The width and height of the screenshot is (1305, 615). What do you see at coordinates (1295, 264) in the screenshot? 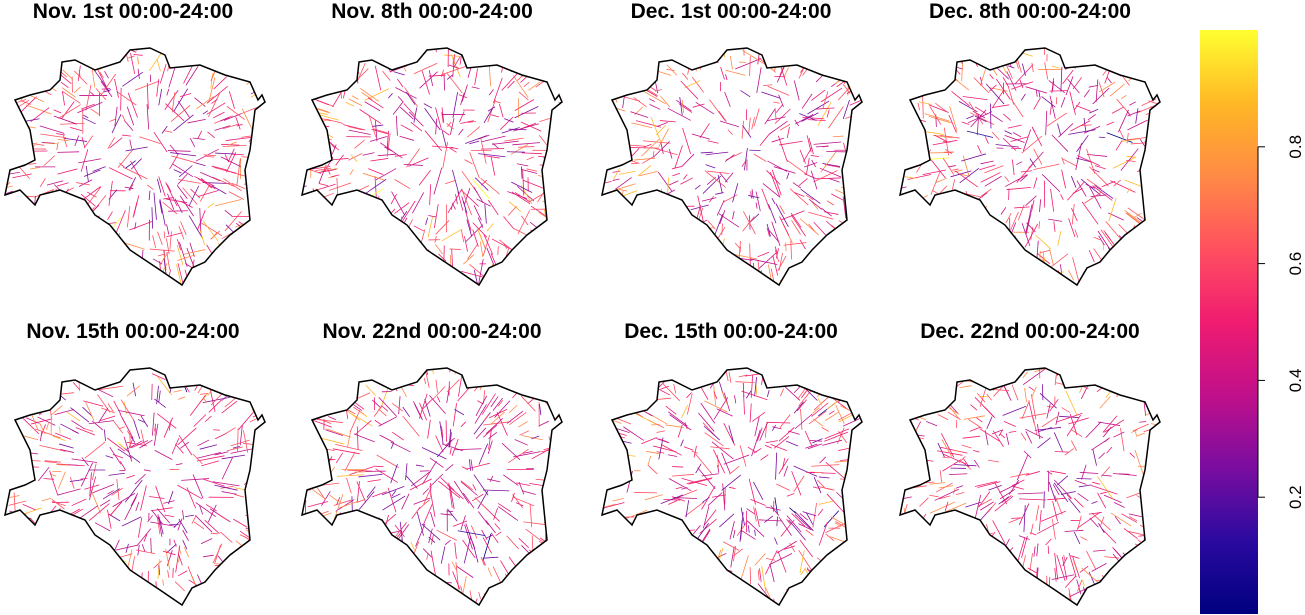
I see `colorbar-tick-label: 0.6` at bounding box center [1295, 264].